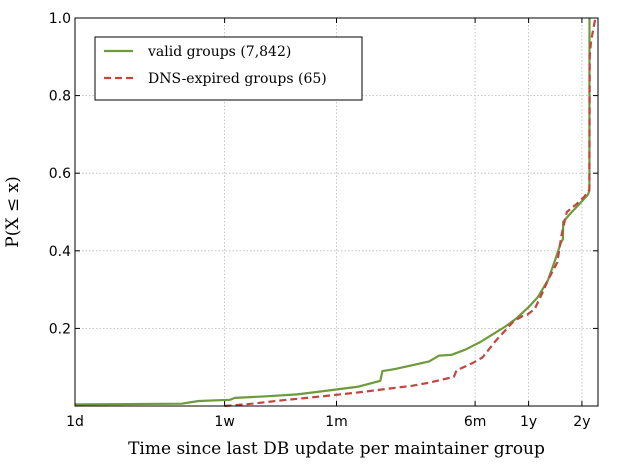 This screenshot has width=623, height=467. I want to click on x-tick-label: 1w, so click(224, 422).